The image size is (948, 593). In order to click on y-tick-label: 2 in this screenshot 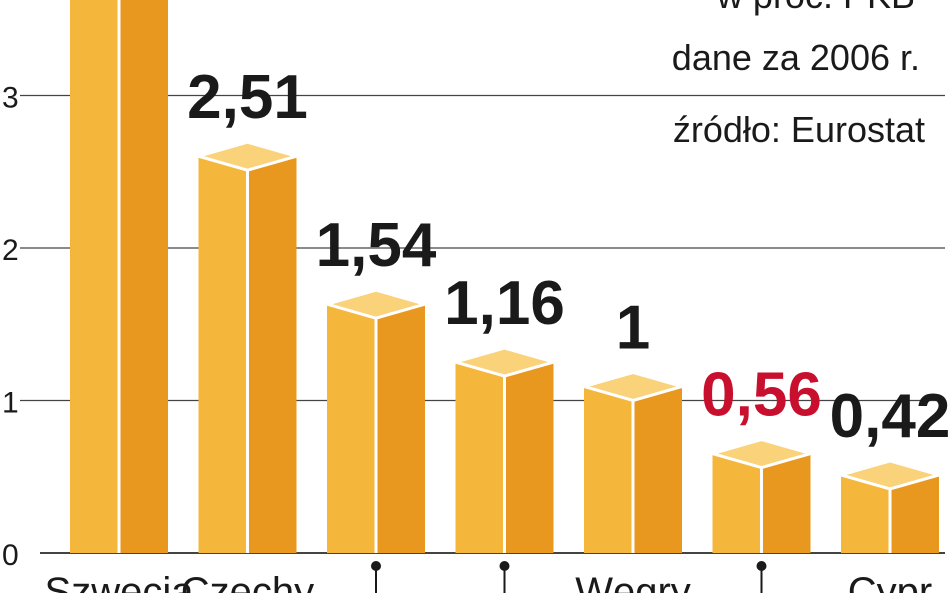, I will do `click(10, 250)`.